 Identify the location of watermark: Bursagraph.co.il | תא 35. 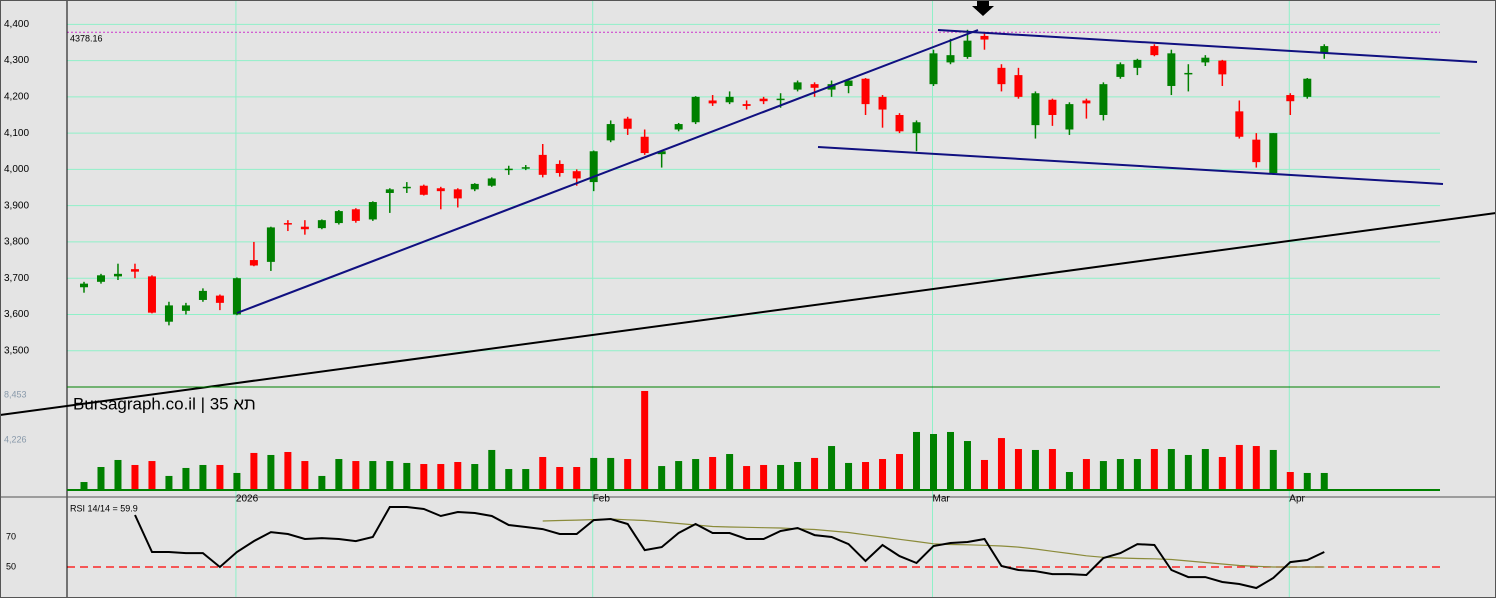
(164, 403).